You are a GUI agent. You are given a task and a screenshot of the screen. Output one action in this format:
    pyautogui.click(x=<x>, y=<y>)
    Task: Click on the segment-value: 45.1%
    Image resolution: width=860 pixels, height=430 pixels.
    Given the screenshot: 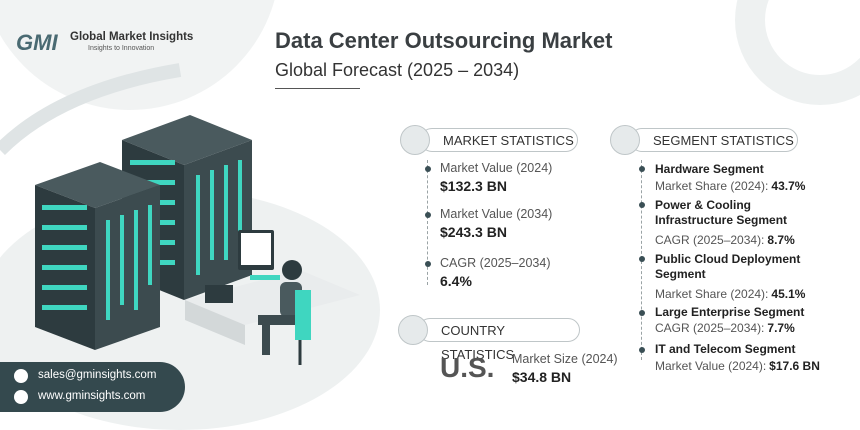 What is the action you would take?
    pyautogui.click(x=788, y=294)
    